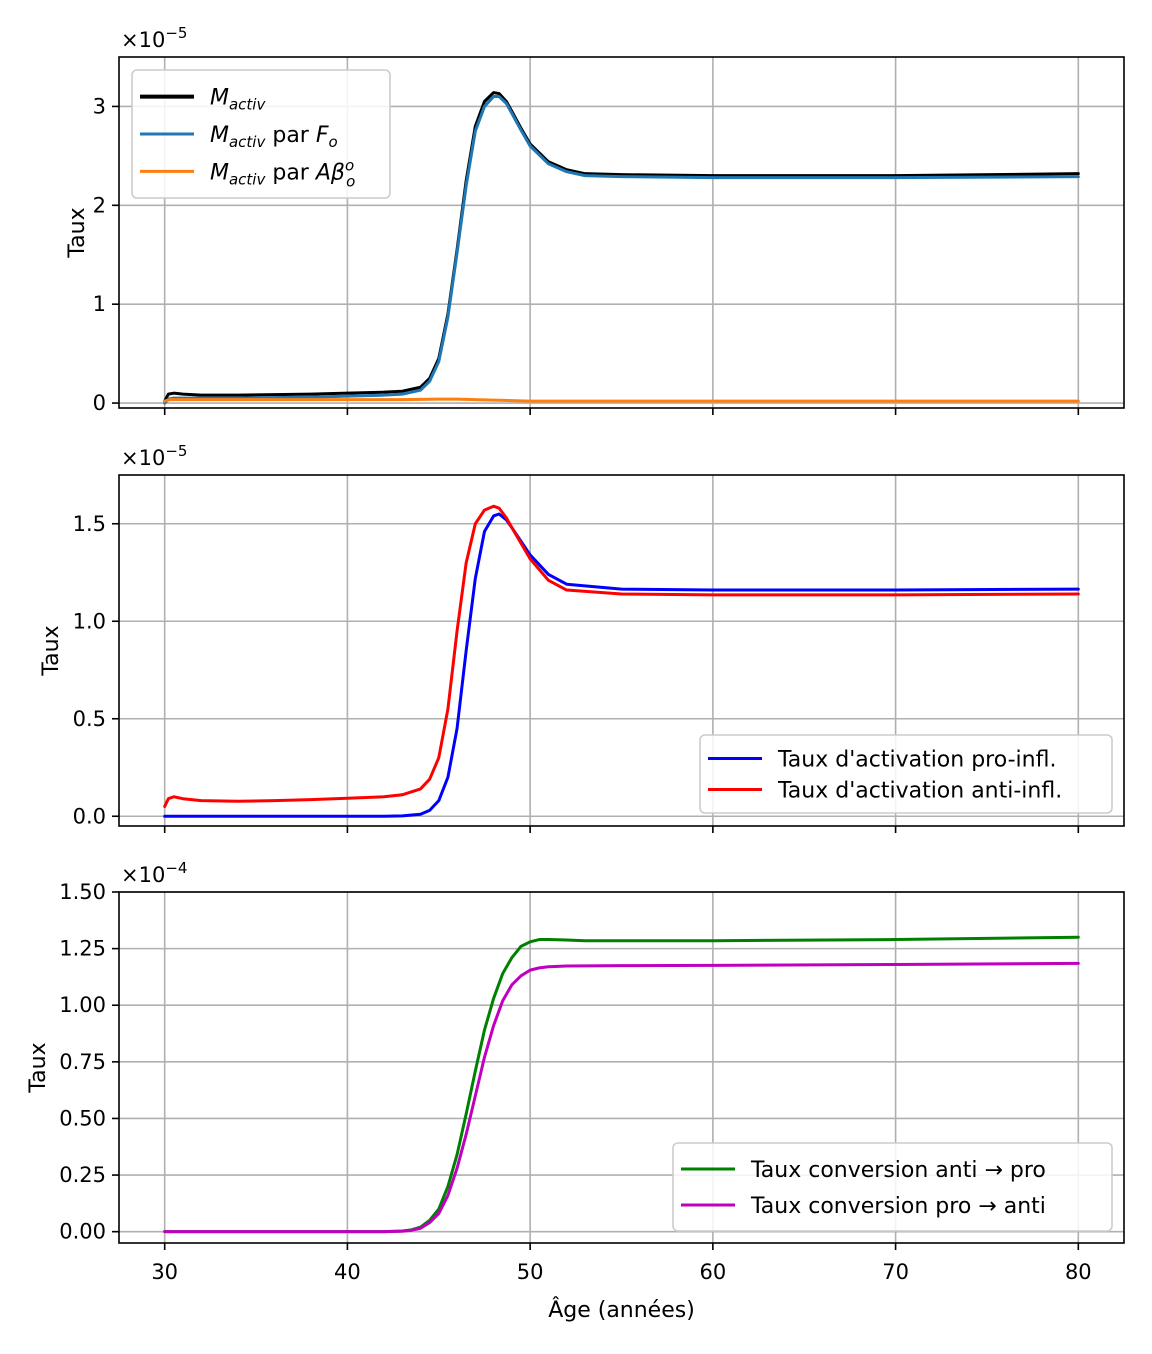  I want to click on y-tick-label: 0.00, so click(82, 1232).